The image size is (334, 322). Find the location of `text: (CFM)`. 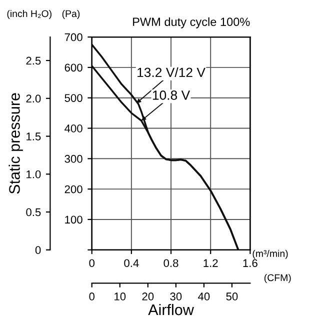

text: (CFM) is located at coordinates (277, 279).